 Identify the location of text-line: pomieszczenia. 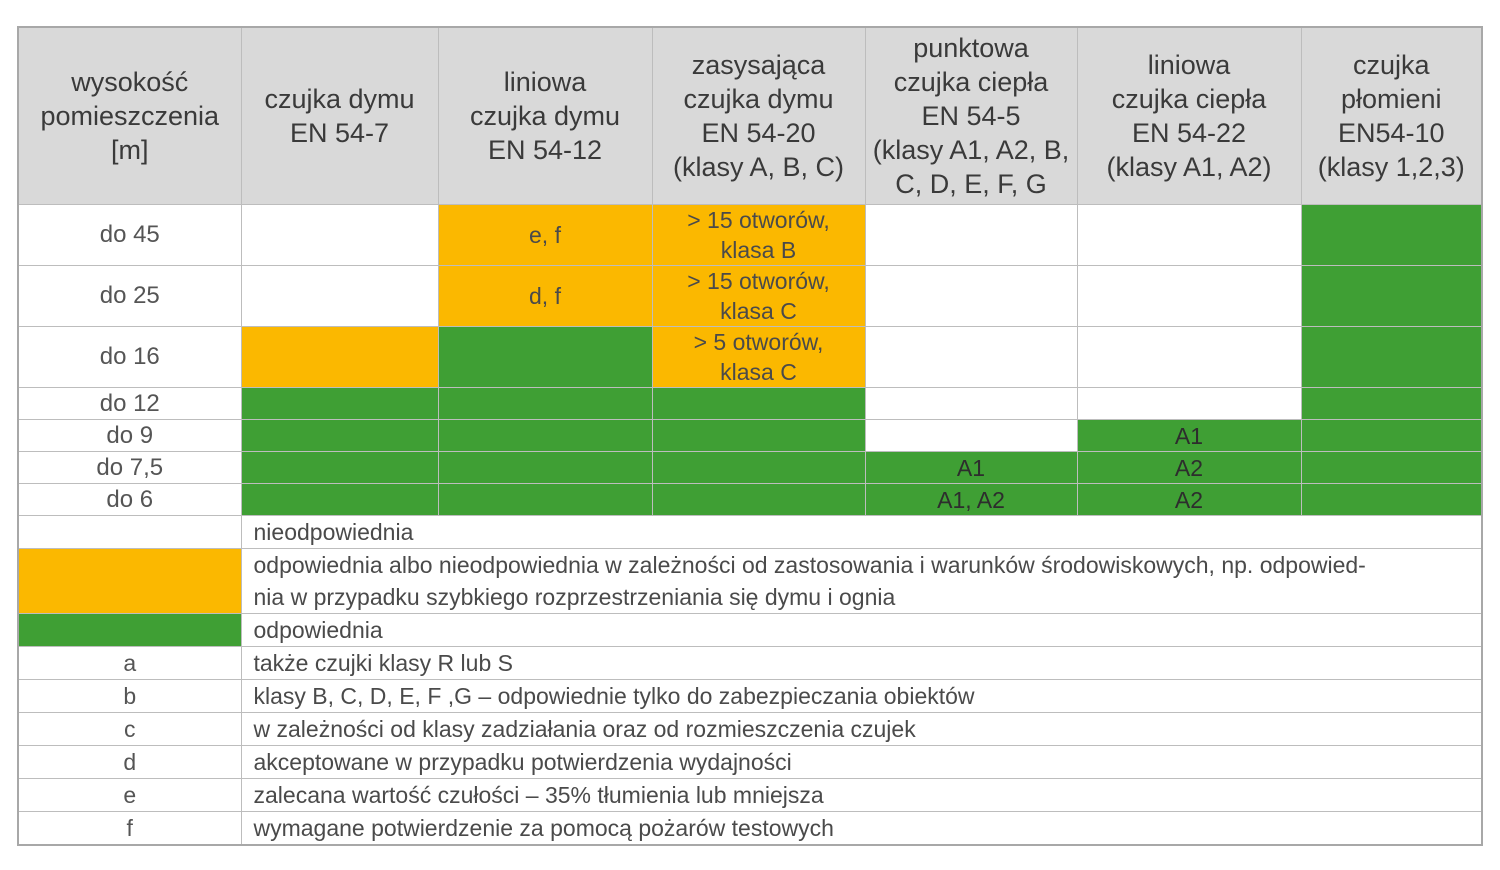
(130, 116).